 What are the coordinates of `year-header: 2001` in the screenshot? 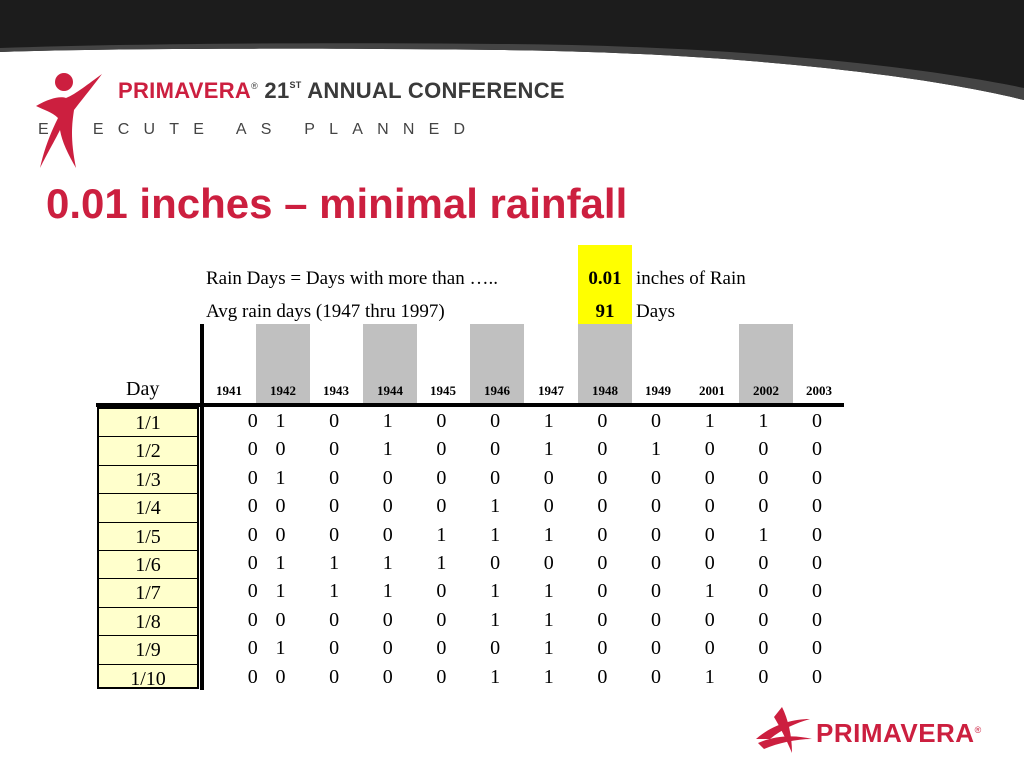 It's located at (712, 390).